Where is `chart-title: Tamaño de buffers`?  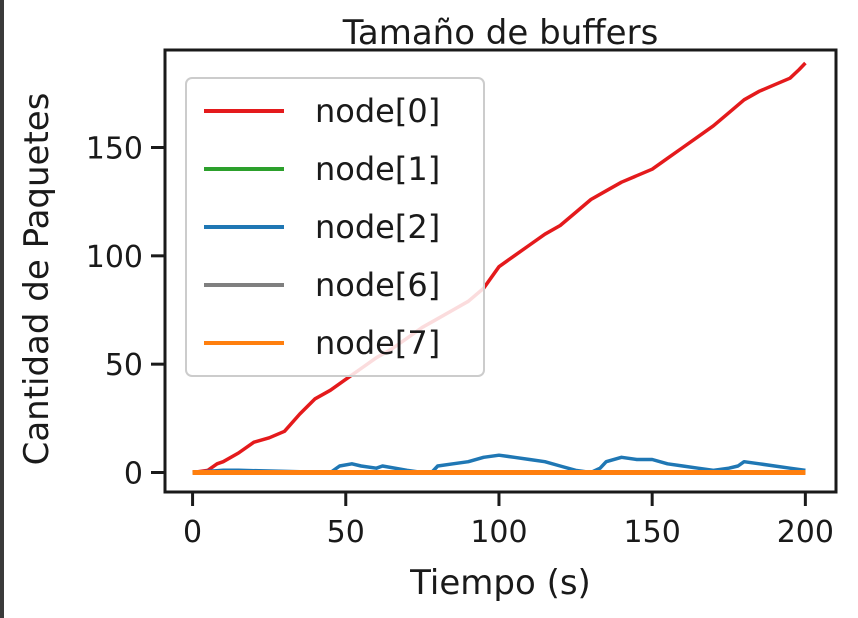
chart-title: Tamaño de buffers is located at coordinates (500, 33).